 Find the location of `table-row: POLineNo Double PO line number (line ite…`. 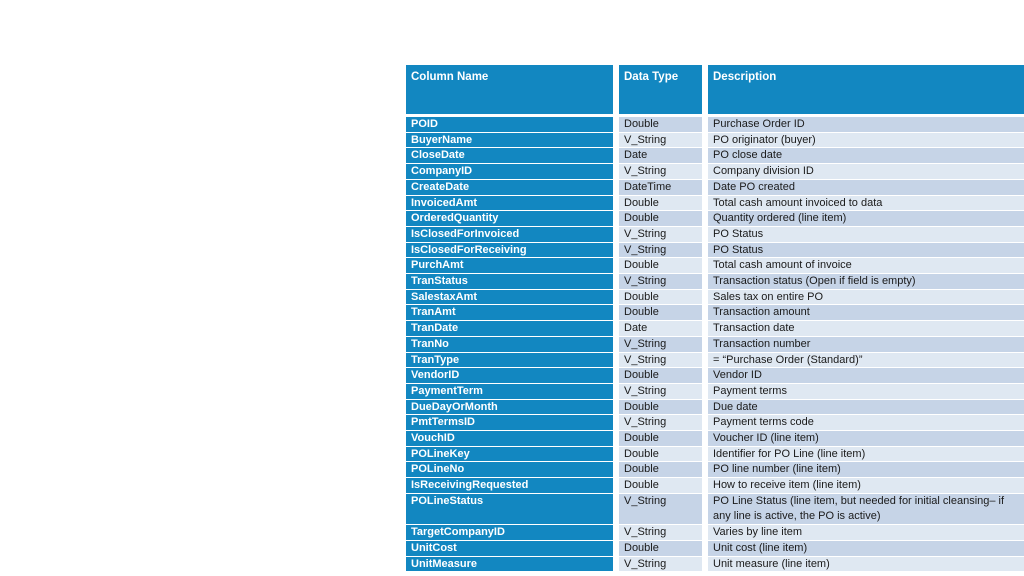

table-row: POLineNo Double PO line number (line ite… is located at coordinates (715, 470).